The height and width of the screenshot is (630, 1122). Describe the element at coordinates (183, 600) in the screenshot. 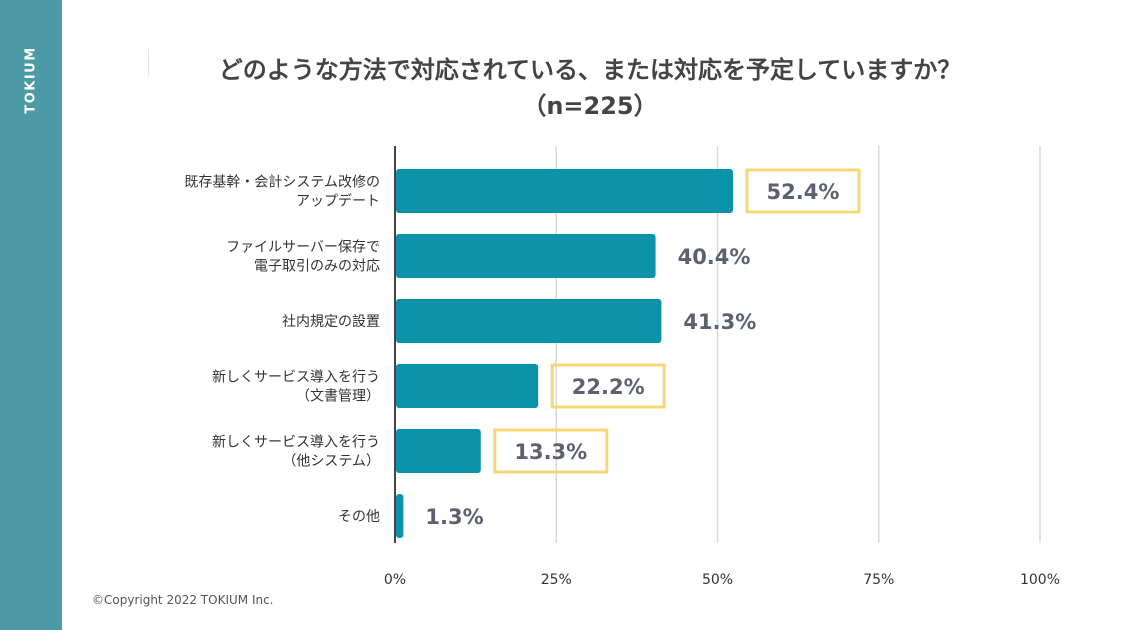

I see `copyright: ©Copyright 2022 TOKIUM Inc.` at that location.